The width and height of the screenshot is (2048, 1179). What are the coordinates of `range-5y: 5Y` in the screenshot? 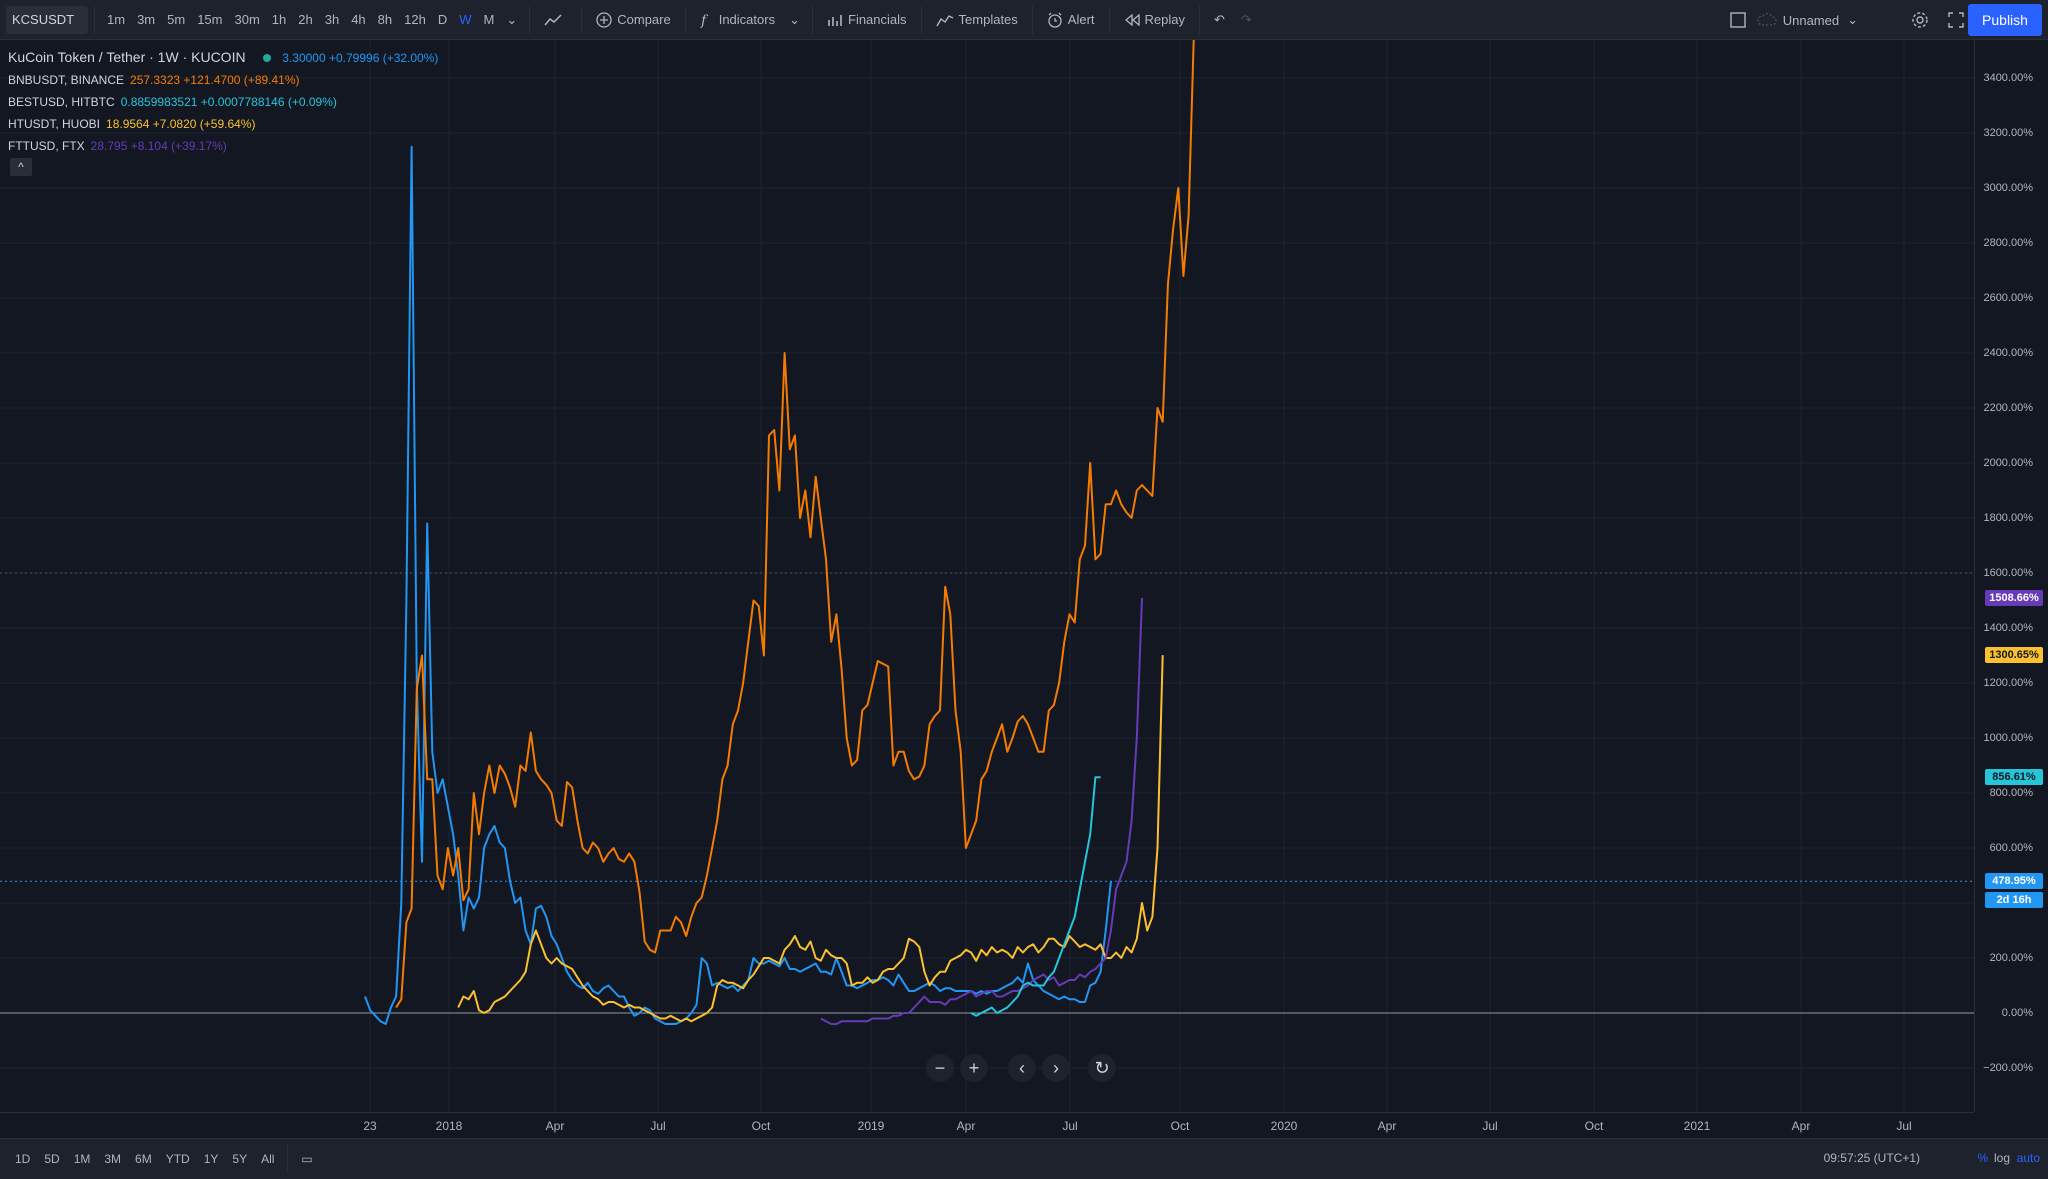 It's located at (240, 1159).